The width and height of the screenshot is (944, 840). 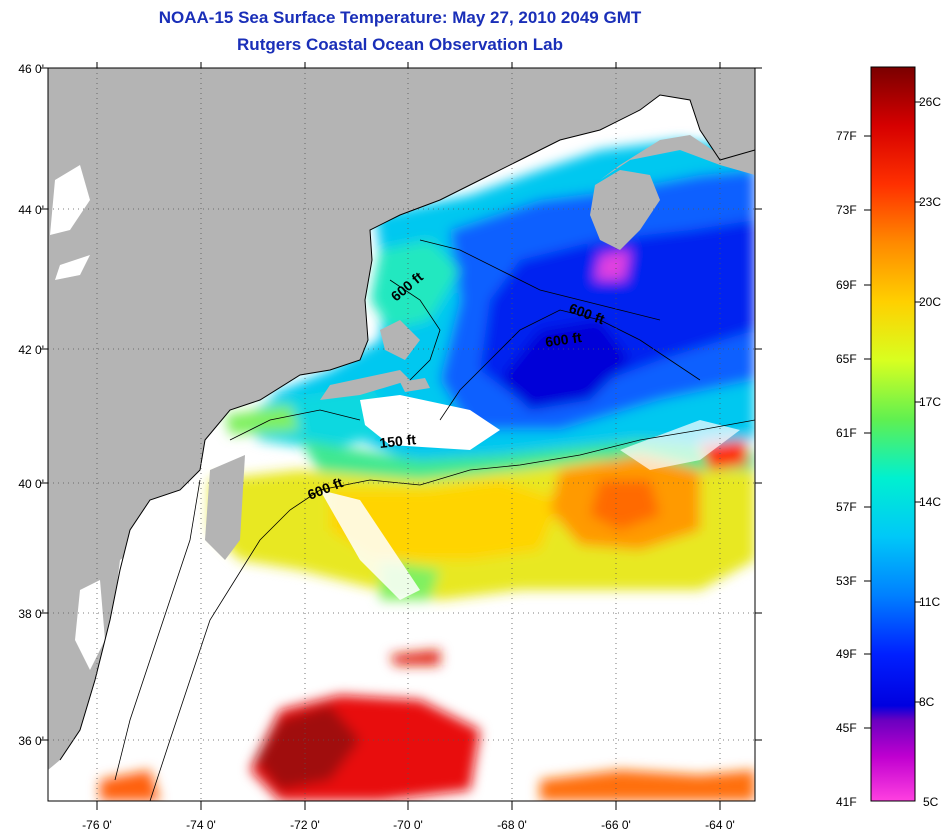 I want to click on lon-label-70: -70 0', so click(x=408, y=825).